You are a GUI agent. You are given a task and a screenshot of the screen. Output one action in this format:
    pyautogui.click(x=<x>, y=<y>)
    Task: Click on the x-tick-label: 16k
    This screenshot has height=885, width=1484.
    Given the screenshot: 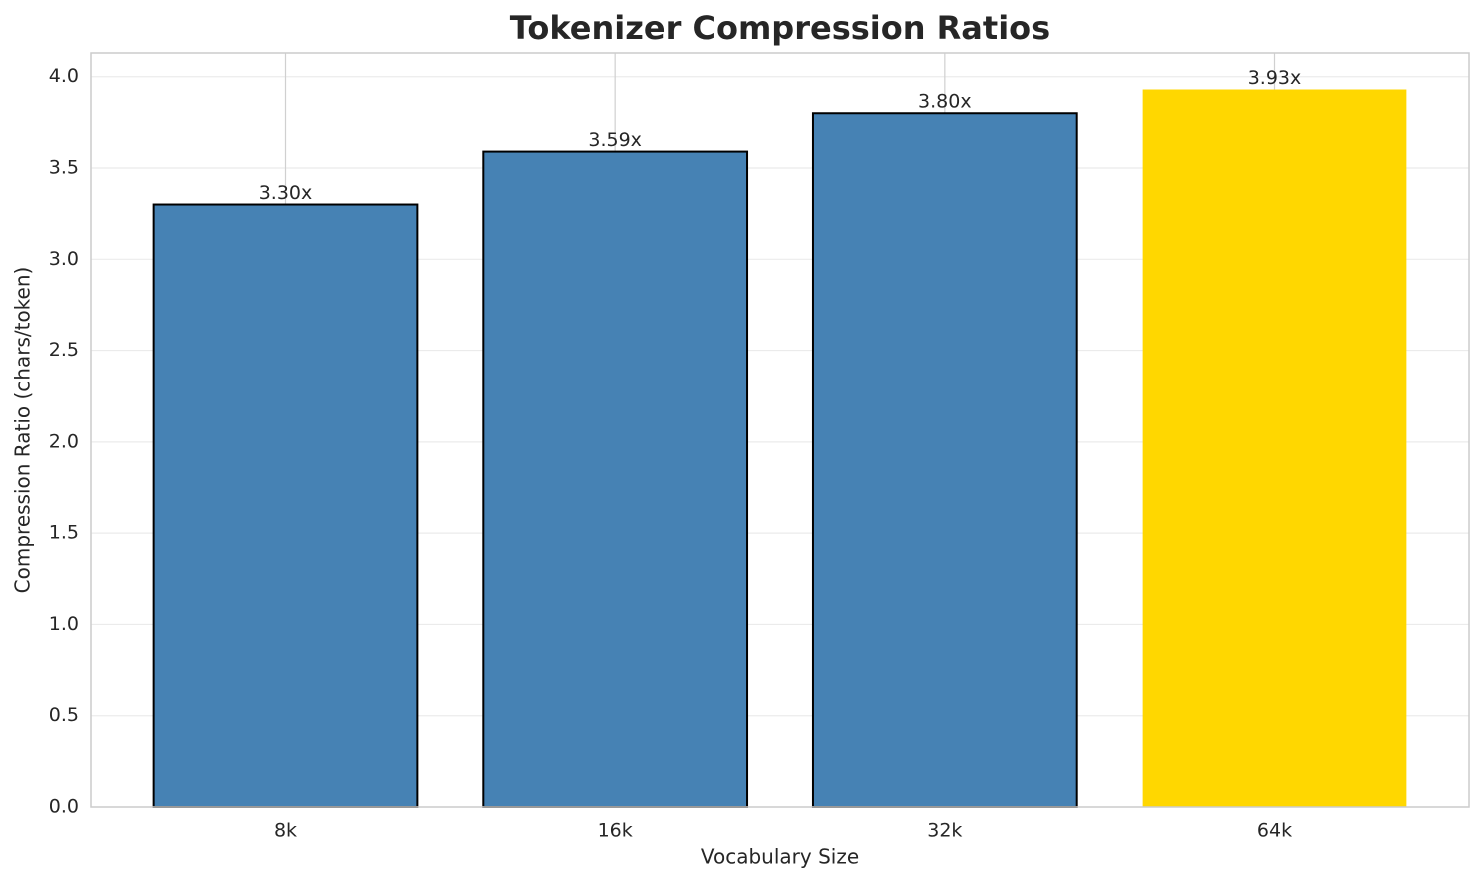 What is the action you would take?
    pyautogui.click(x=615, y=831)
    